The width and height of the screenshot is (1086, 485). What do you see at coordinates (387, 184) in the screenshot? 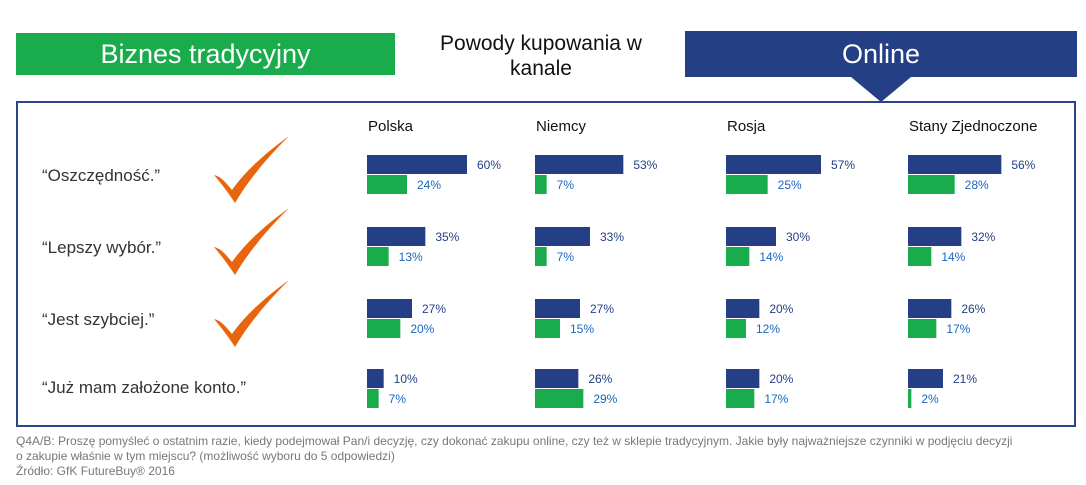
I see `traditional-bar-row1-polska` at bounding box center [387, 184].